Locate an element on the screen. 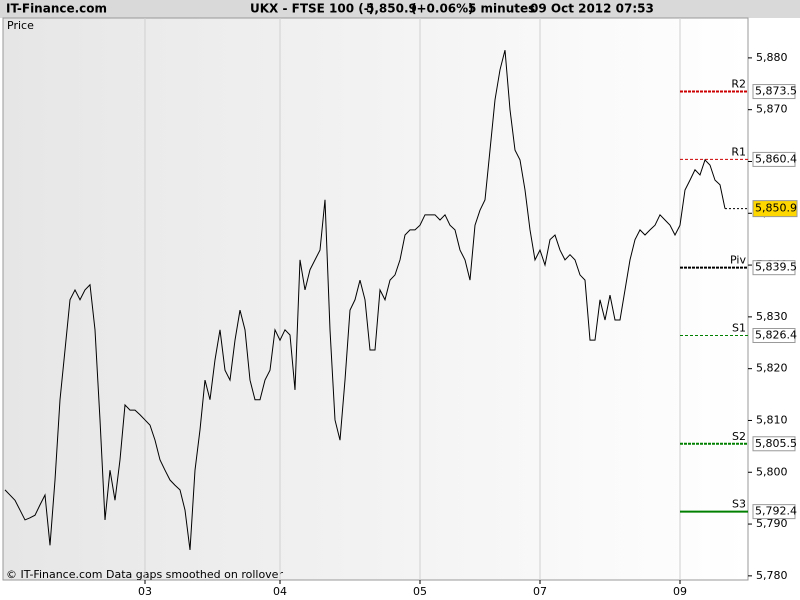 Image resolution: width=800 pixels, height=600 pixels. y-tick-label: 5,800 is located at coordinates (772, 471).